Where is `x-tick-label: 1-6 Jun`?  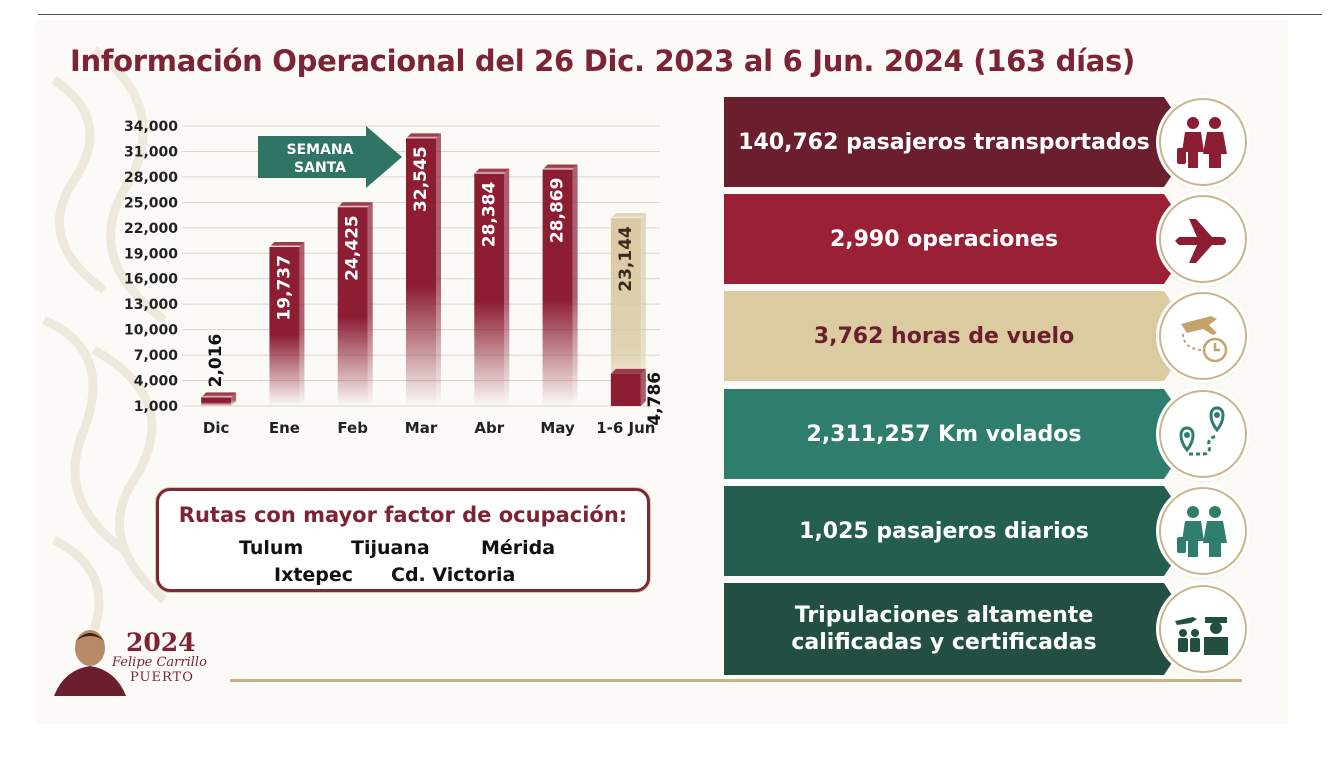 x-tick-label: 1-6 Jun is located at coordinates (625, 428).